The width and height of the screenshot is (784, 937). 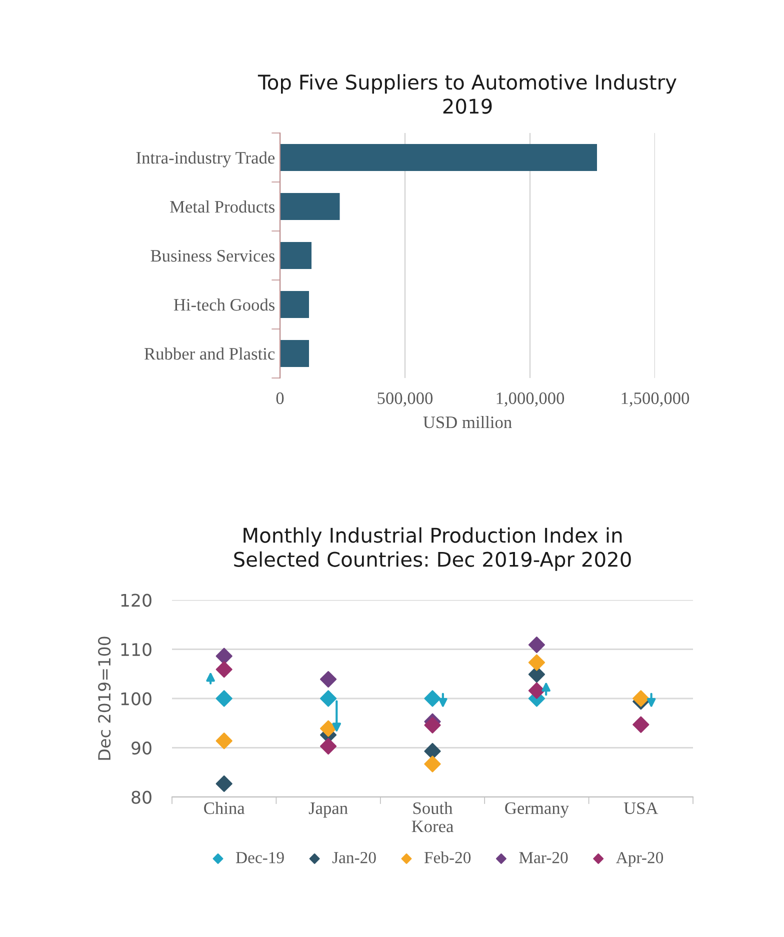 I want to click on y-tick-label: Intra-industry Trade, so click(x=205, y=159).